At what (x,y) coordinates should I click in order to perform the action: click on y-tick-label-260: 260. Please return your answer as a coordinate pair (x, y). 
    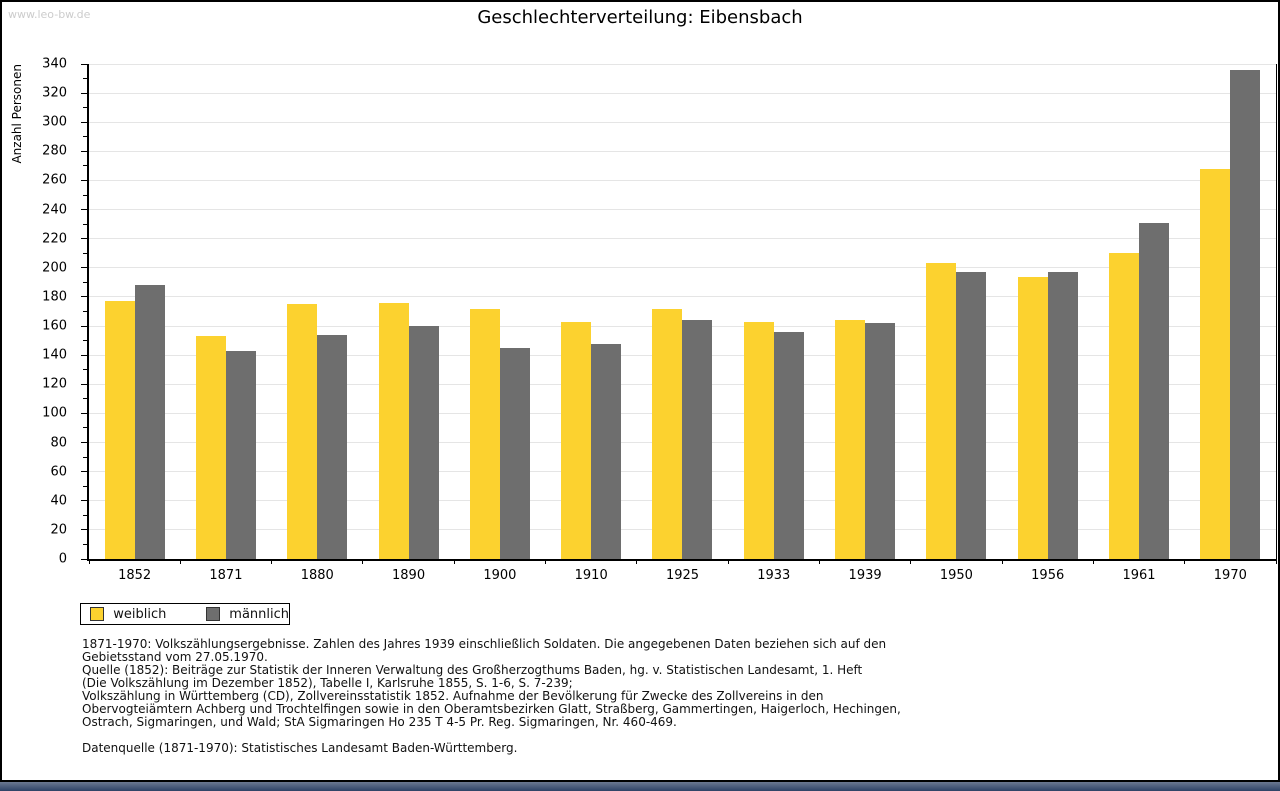
    Looking at the image, I should click on (54, 180).